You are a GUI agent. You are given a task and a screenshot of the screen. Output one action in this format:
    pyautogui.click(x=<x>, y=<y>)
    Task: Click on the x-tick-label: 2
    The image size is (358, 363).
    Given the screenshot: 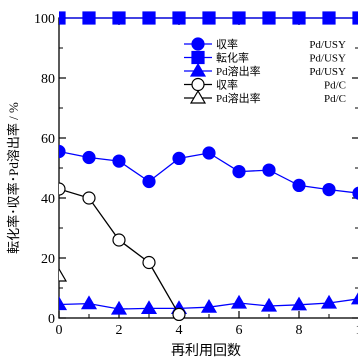 What is the action you would take?
    pyautogui.click(x=119, y=330)
    